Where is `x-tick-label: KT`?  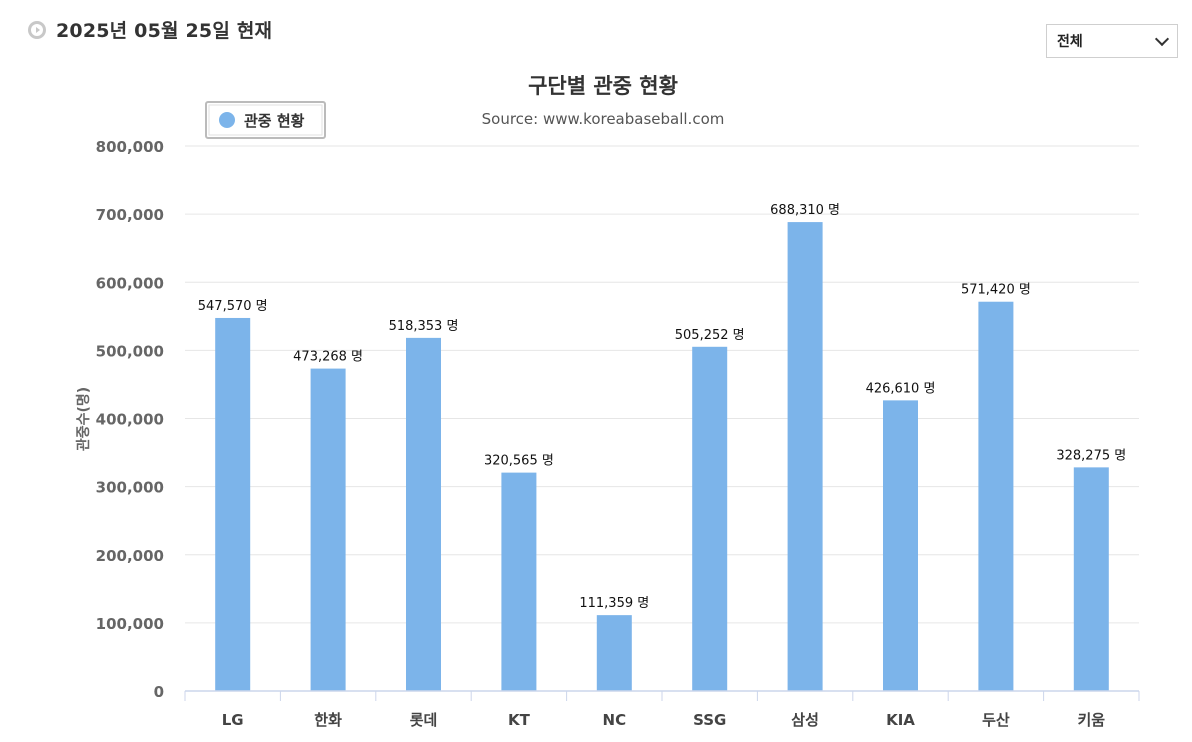 x-tick-label: KT is located at coordinates (519, 720).